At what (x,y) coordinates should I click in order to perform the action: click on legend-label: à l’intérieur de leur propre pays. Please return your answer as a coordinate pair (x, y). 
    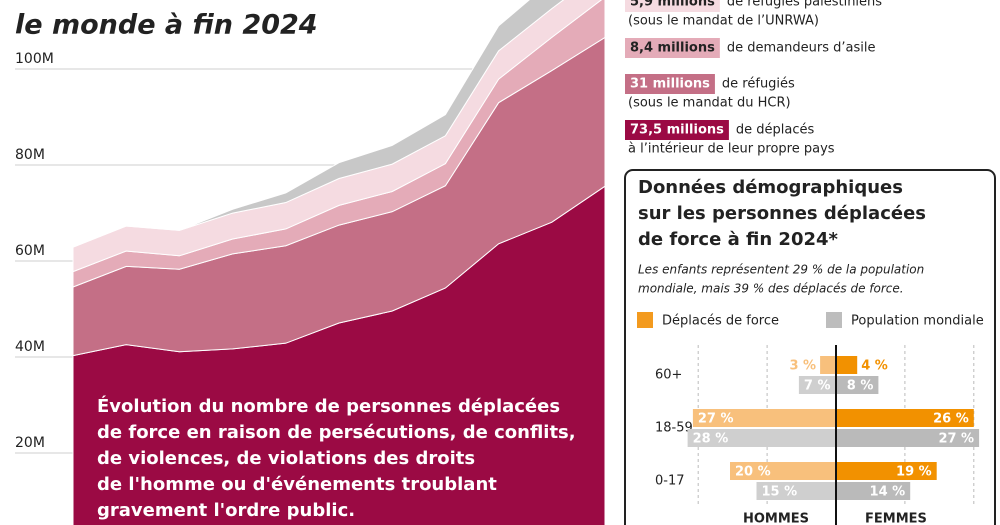
    Looking at the image, I should click on (731, 149).